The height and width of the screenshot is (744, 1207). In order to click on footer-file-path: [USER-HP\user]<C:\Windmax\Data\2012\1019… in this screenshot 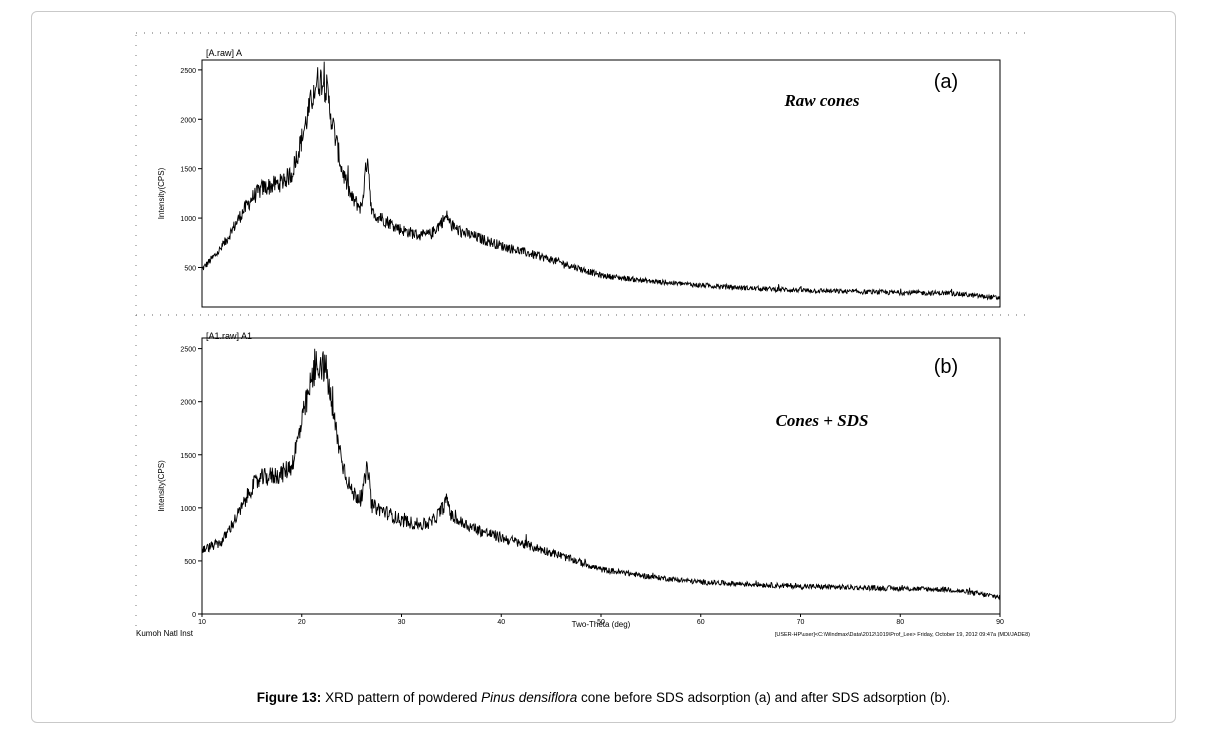, I will do `click(902, 635)`.